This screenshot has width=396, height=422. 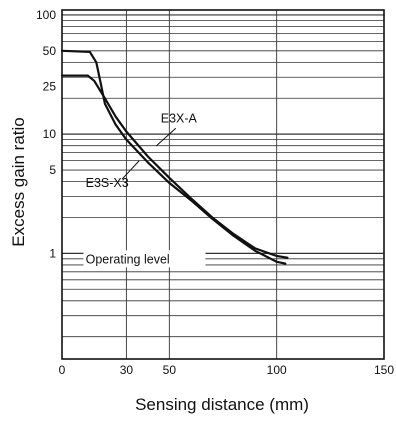 What do you see at coordinates (222, 404) in the screenshot?
I see `x-axis-title: Sensing distance (mm)` at bounding box center [222, 404].